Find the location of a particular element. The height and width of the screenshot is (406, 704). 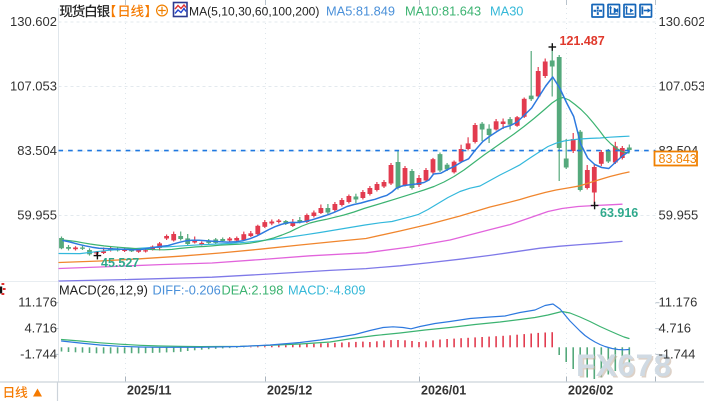

svg-text: 121.487 is located at coordinates (582, 41).